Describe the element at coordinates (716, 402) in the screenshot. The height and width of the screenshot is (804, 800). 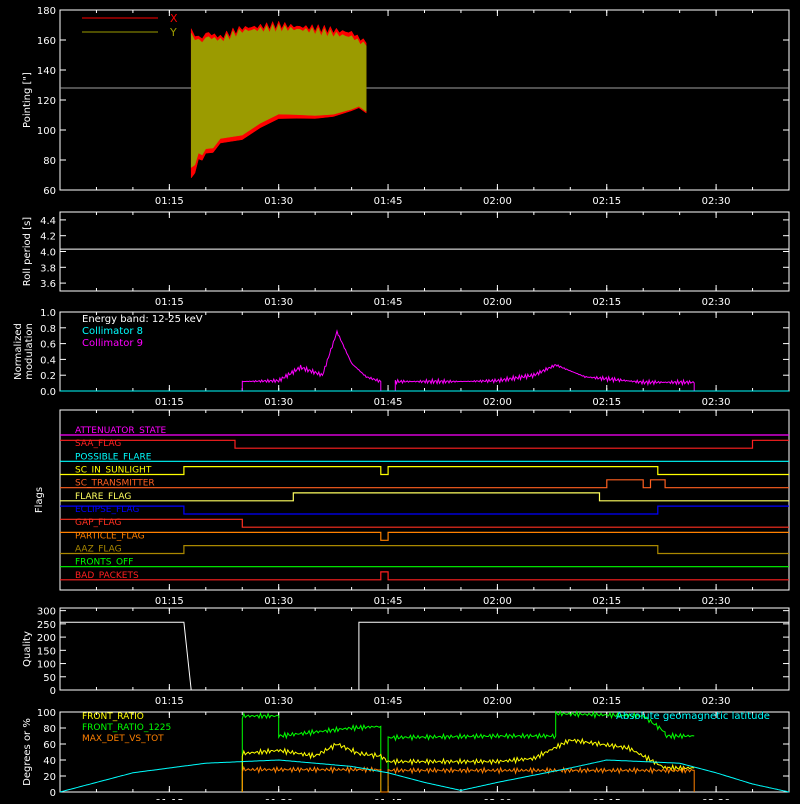
I see `modulation-xlabel: 02:30` at that location.